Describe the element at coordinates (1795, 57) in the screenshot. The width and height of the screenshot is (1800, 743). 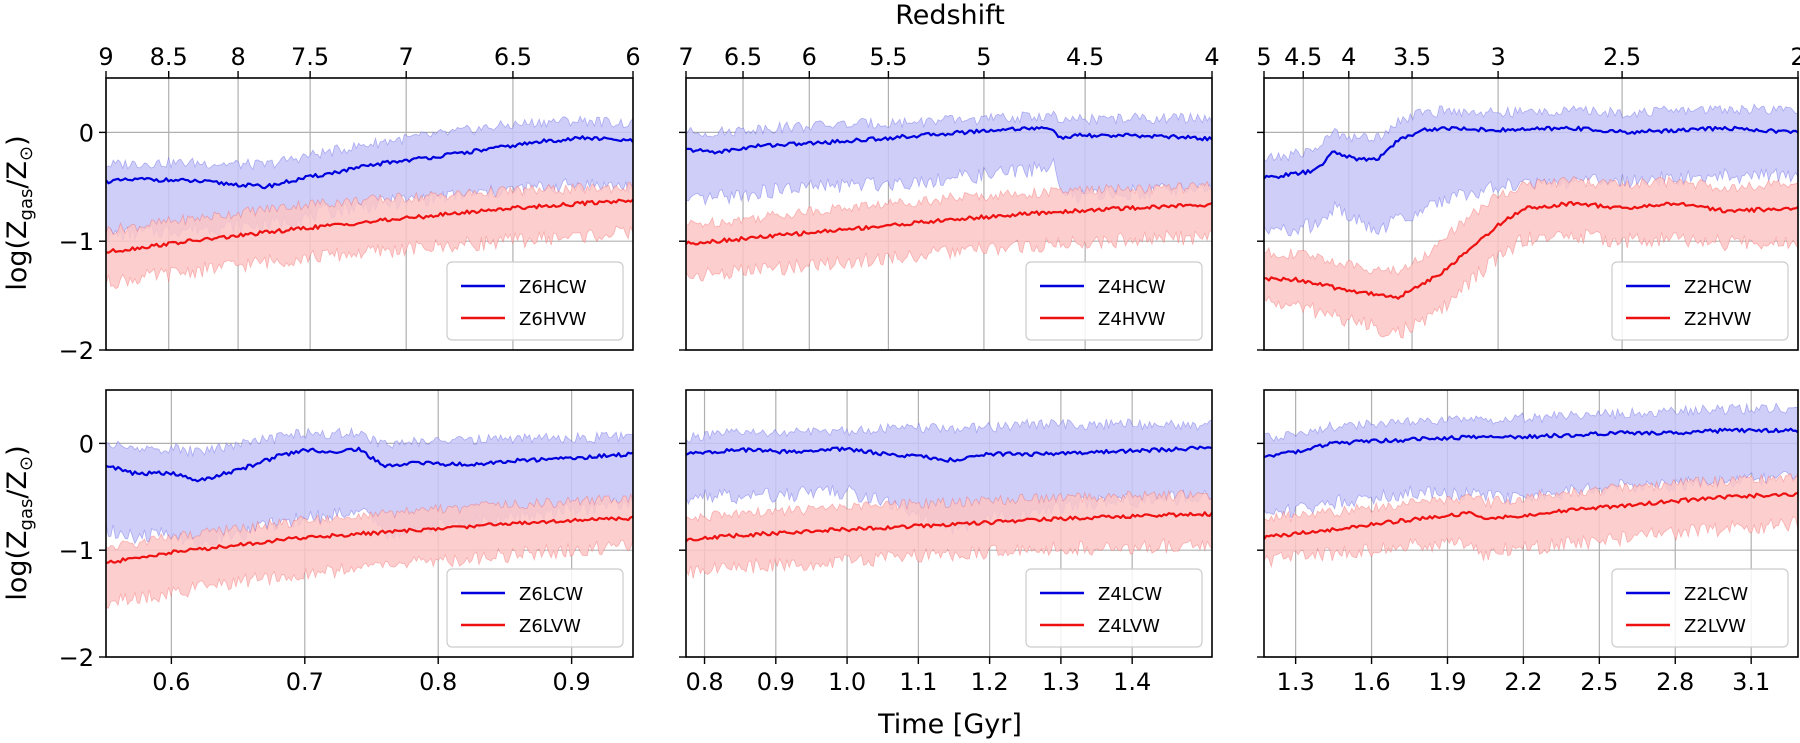
I see `redshift-tick-label: 2` at that location.